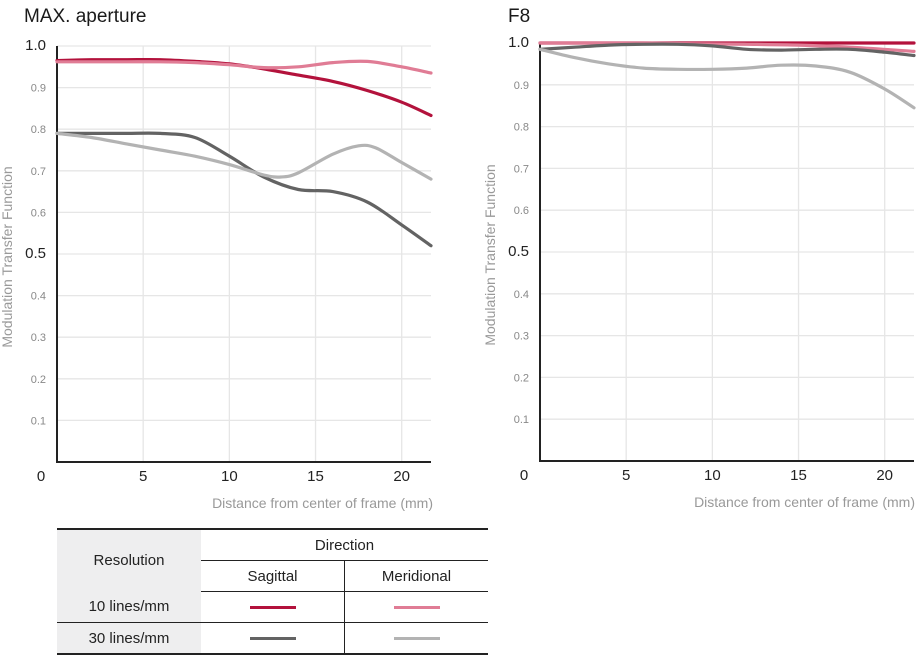 This screenshot has height=656, width=920. I want to click on legend-resolution-header: Resolution, so click(129, 560).